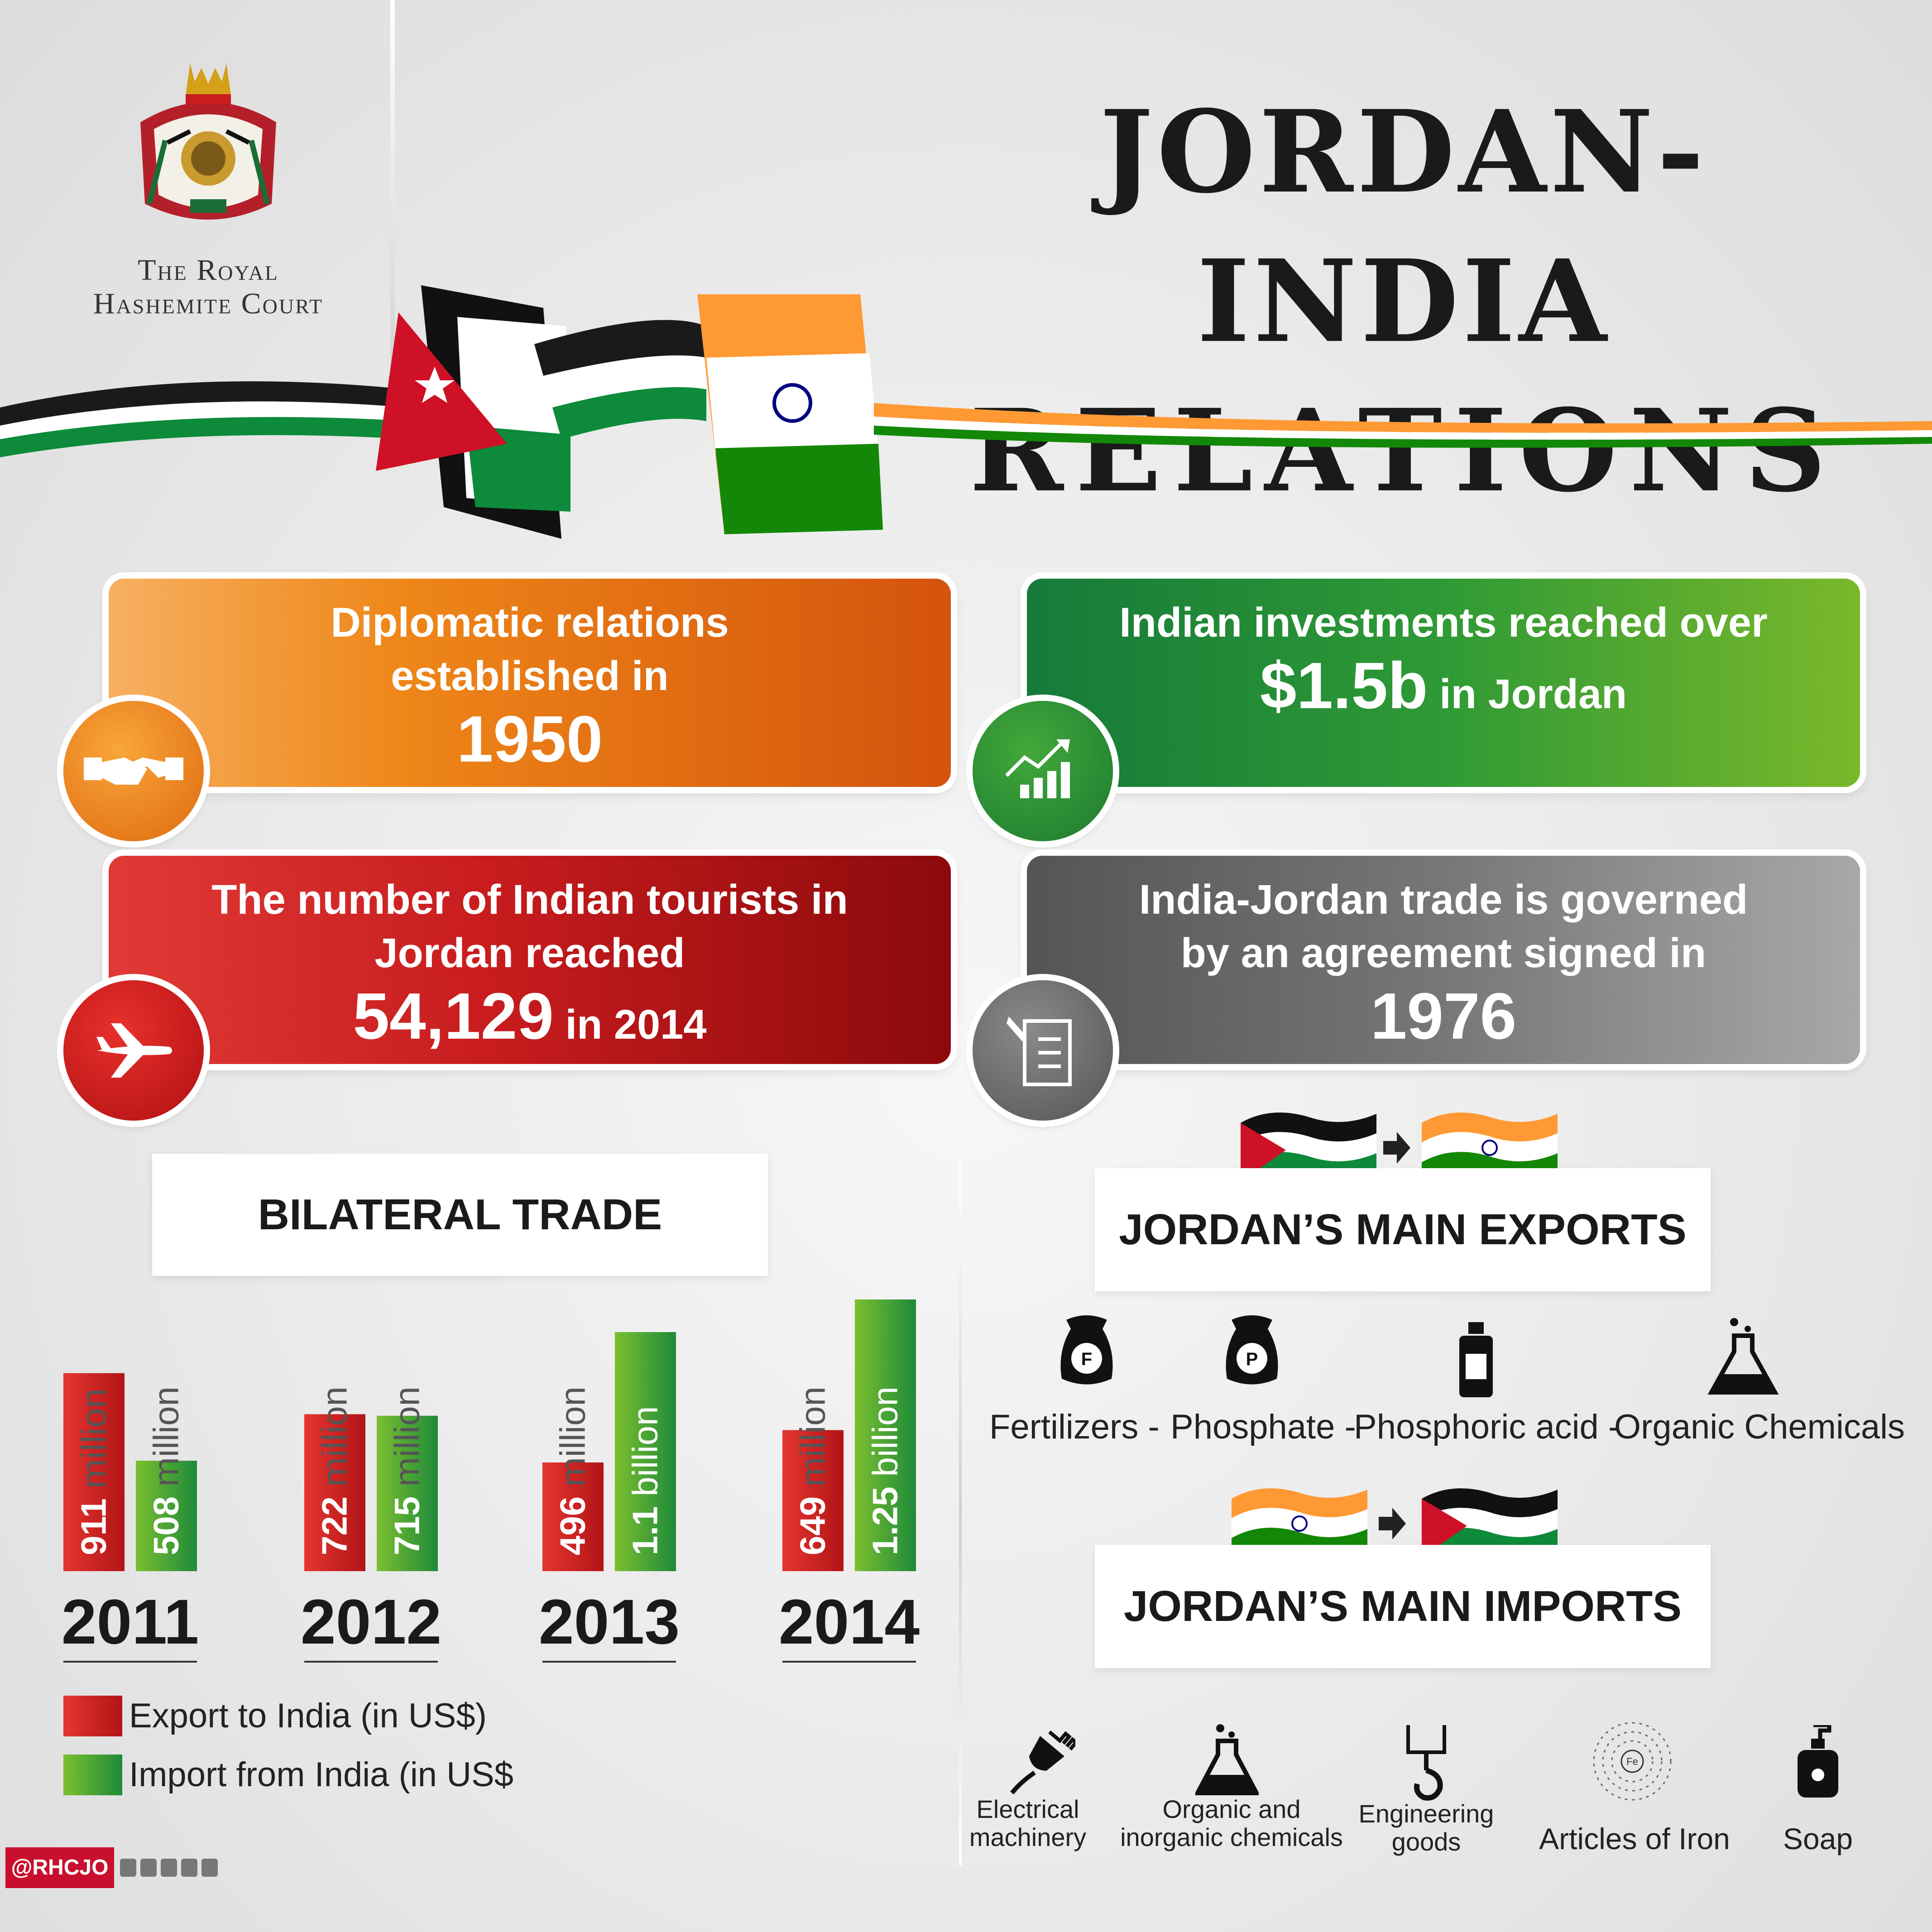 The height and width of the screenshot is (1932, 1932). Describe the element at coordinates (1231, 1809) in the screenshot. I see `import-label-line1: Organic and` at that location.